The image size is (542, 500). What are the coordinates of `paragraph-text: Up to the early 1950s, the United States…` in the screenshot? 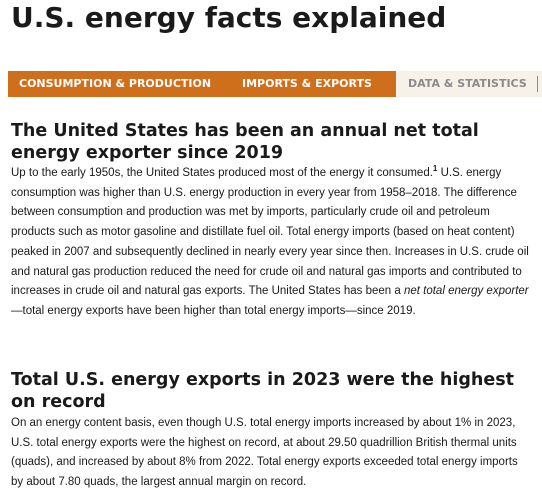 It's located at (222, 173).